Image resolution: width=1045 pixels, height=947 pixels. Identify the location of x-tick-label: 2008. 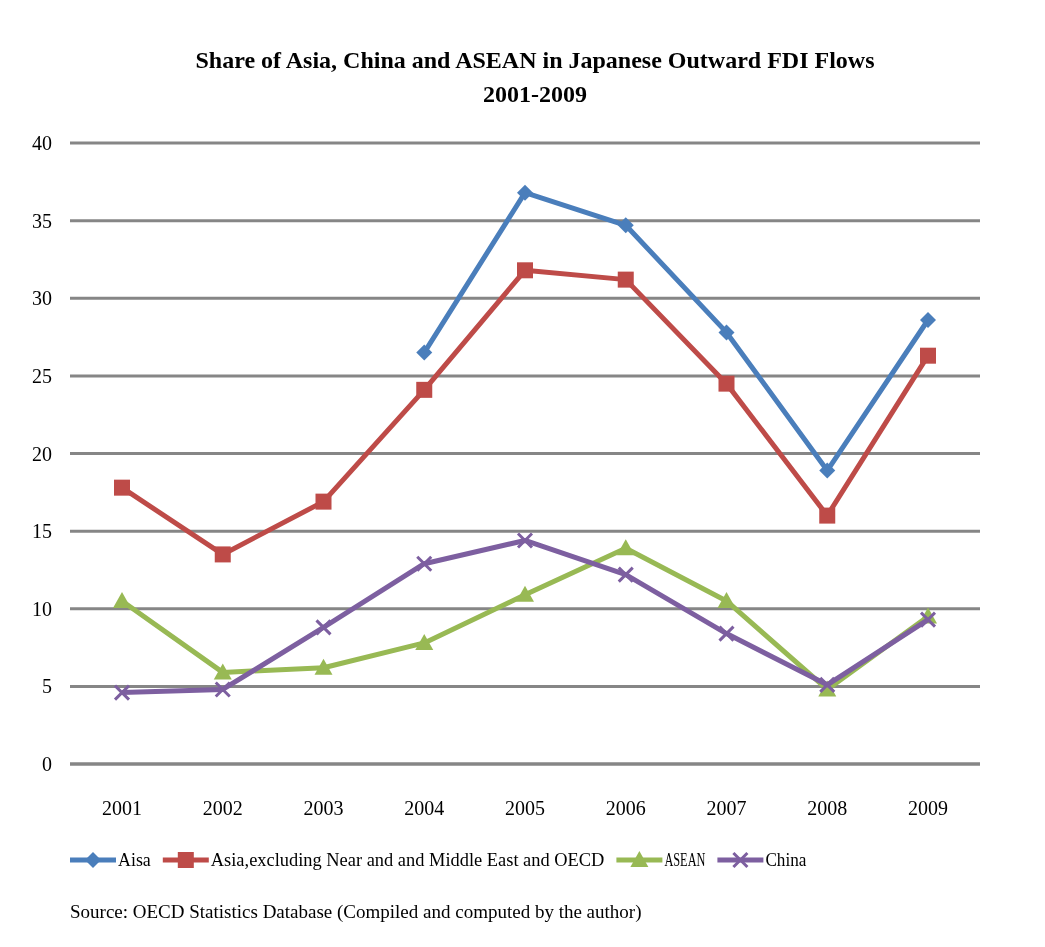
(827, 808).